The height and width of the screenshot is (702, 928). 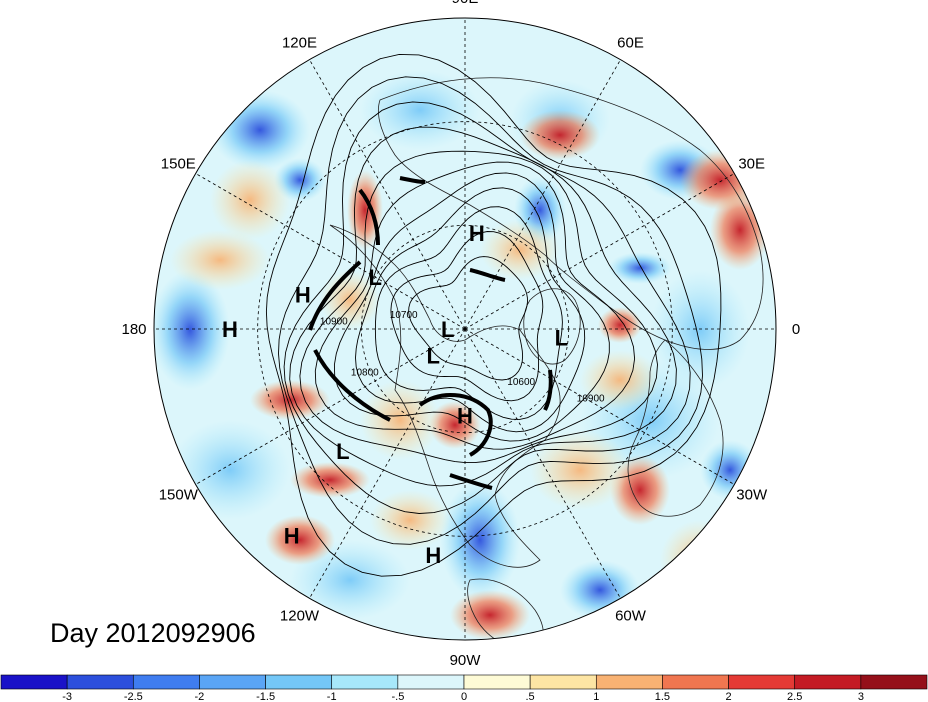 I want to click on longitude-label: 150W, so click(x=179, y=495).